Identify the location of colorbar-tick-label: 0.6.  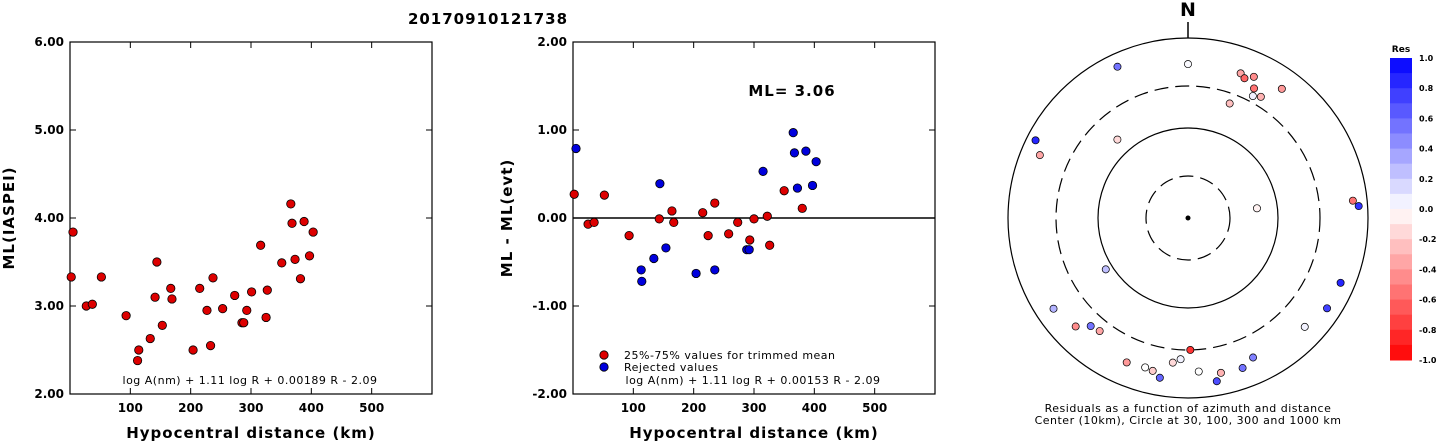
(1426, 118).